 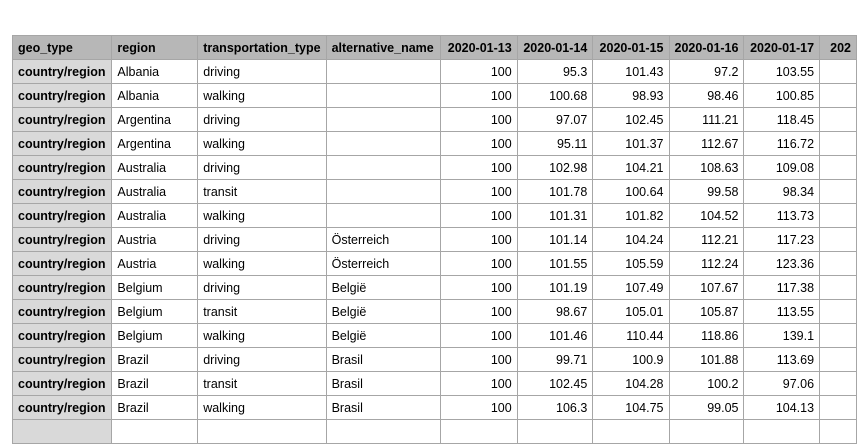 What do you see at coordinates (782, 71) in the screenshot?
I see `table-cell: 103.55` at bounding box center [782, 71].